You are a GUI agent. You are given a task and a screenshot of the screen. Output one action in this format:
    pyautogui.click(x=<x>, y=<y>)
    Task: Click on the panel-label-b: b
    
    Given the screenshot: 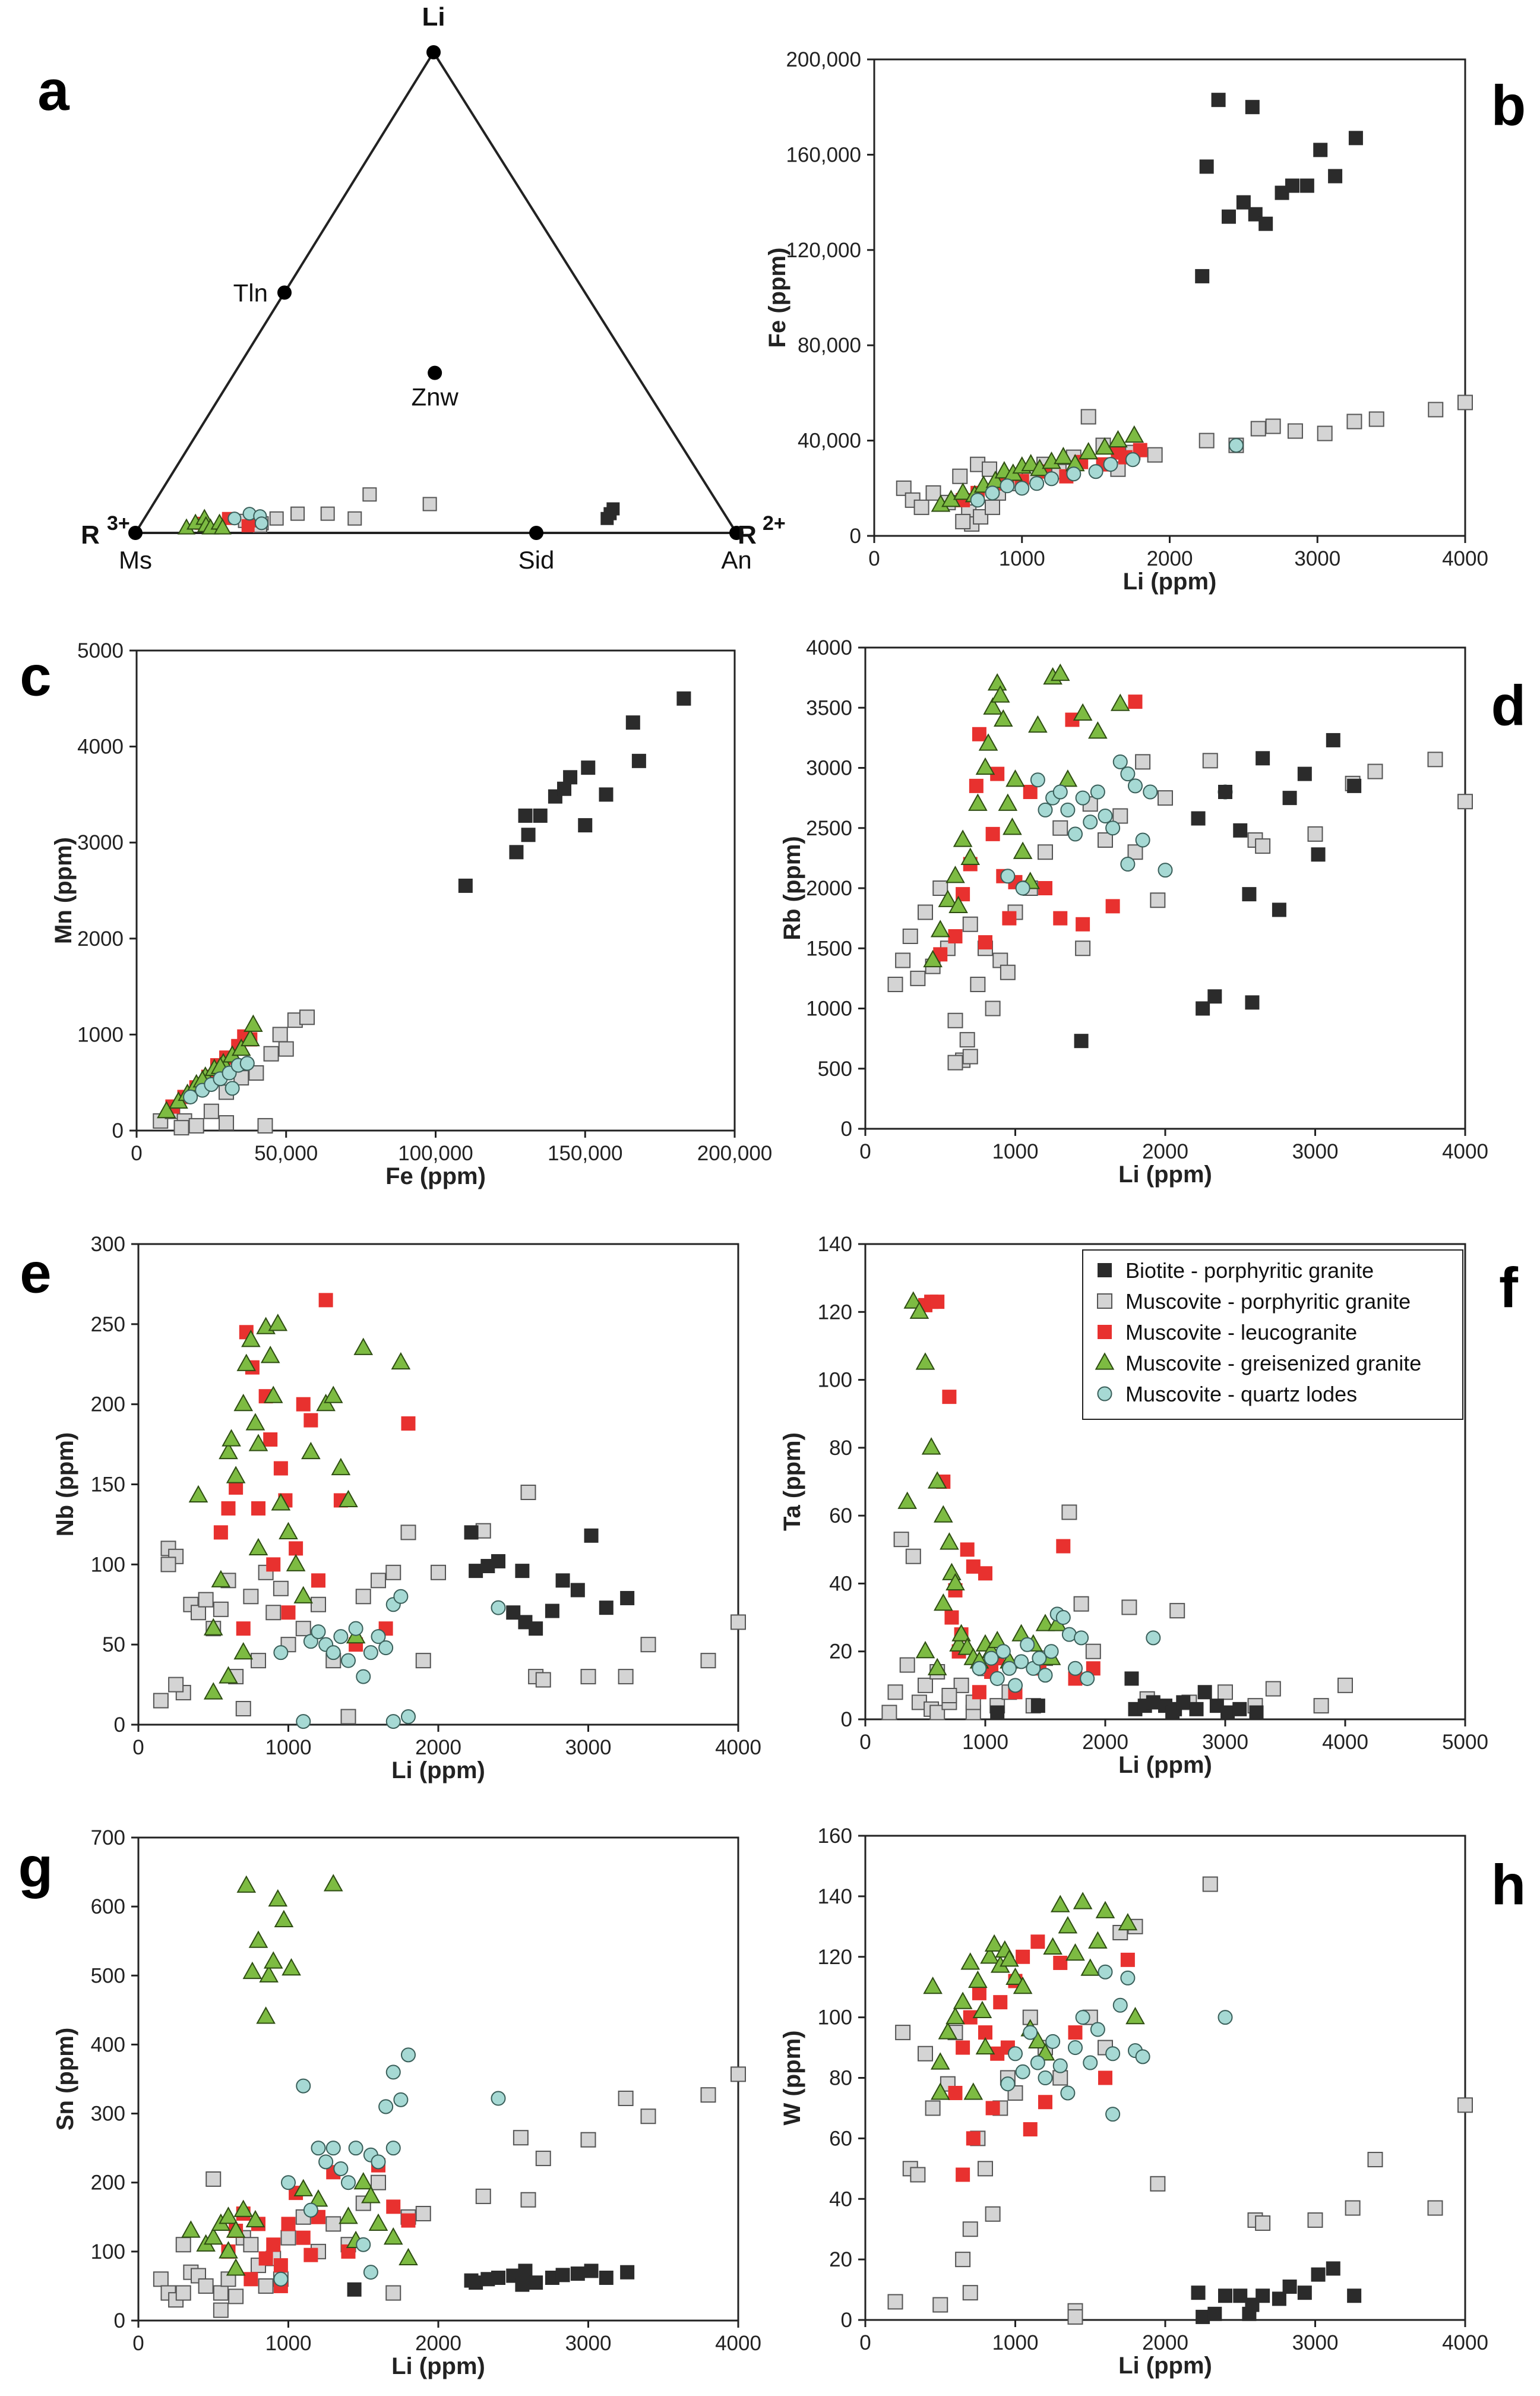 What is the action you would take?
    pyautogui.click(x=1509, y=105)
    